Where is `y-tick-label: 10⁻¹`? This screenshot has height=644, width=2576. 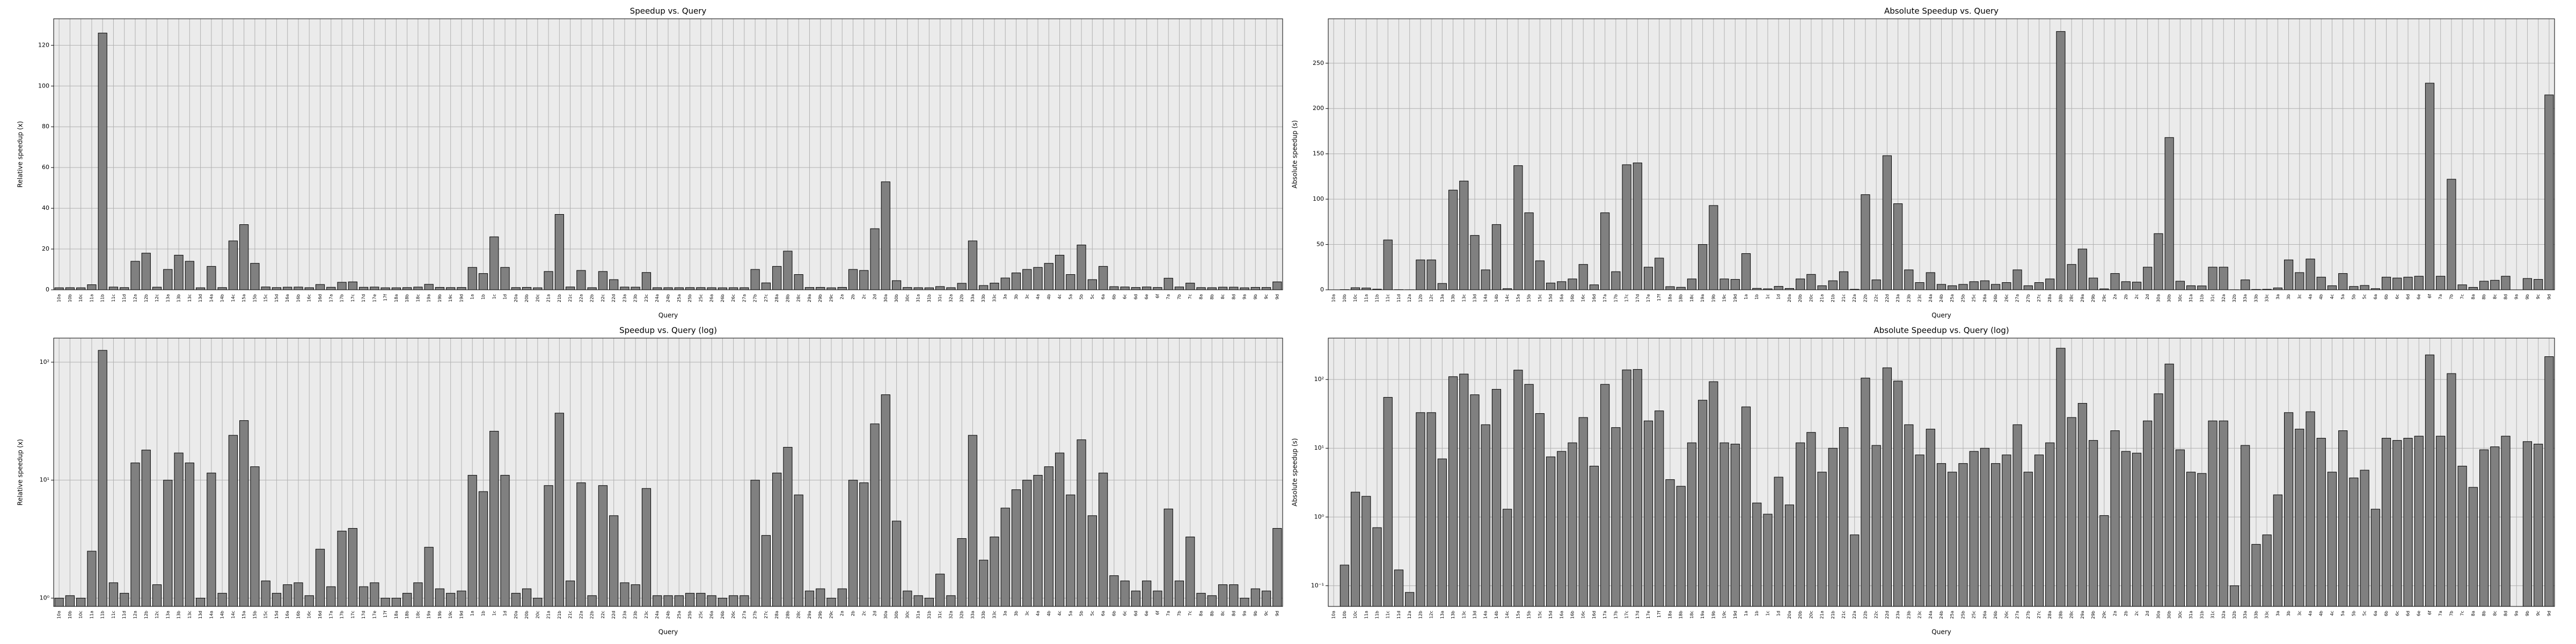 y-tick-label: 10⁻¹ is located at coordinates (1317, 585).